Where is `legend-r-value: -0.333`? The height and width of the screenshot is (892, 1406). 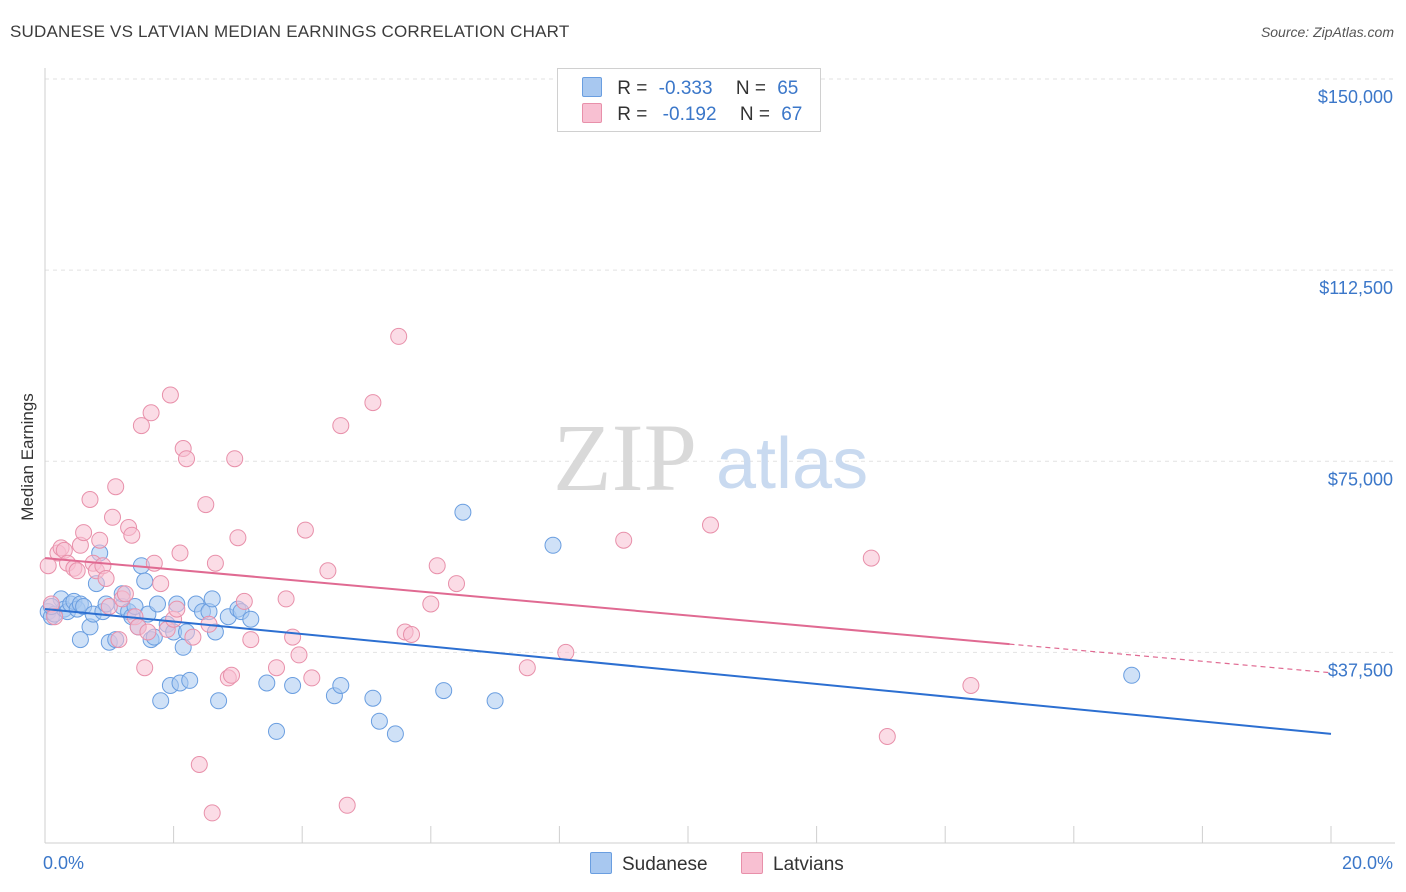 legend-r-value: -0.333 is located at coordinates (685, 88).